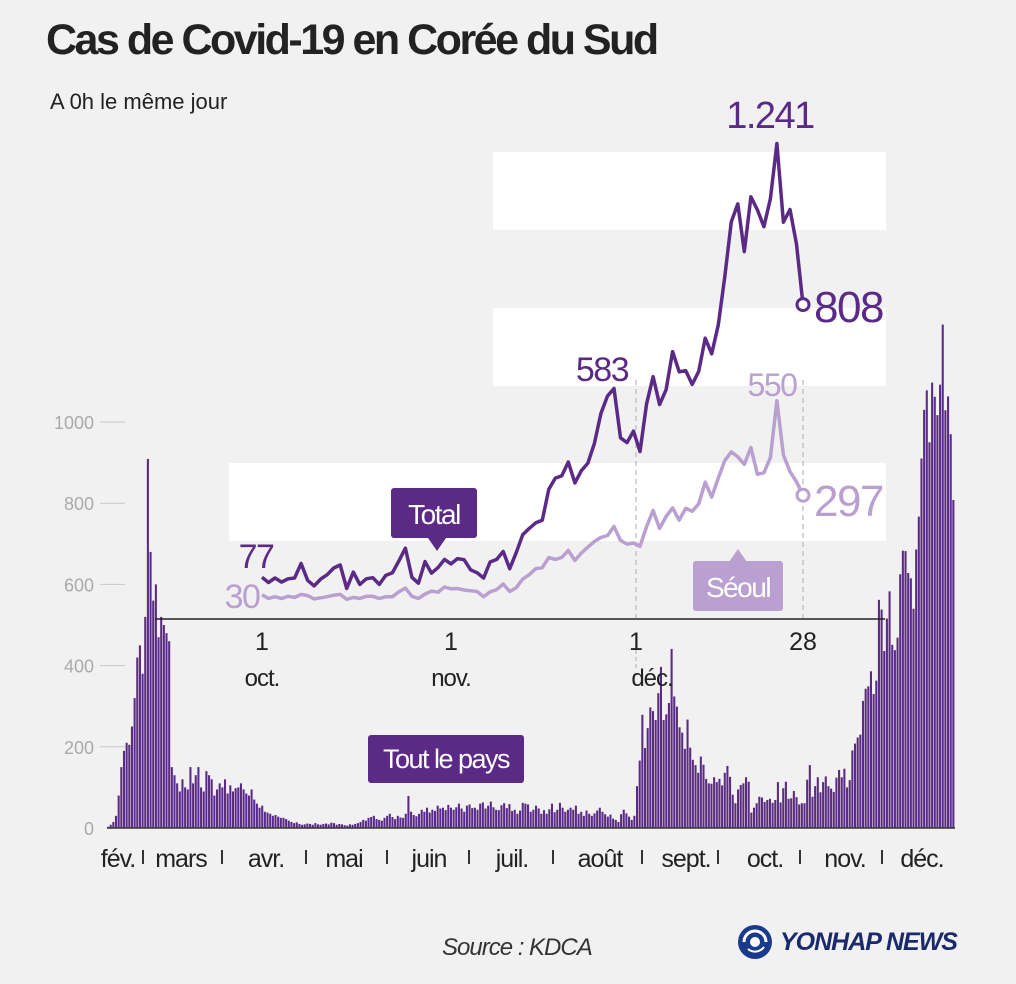  Describe the element at coordinates (755, 942) in the screenshot. I see `yonhap-globe-icon` at that location.